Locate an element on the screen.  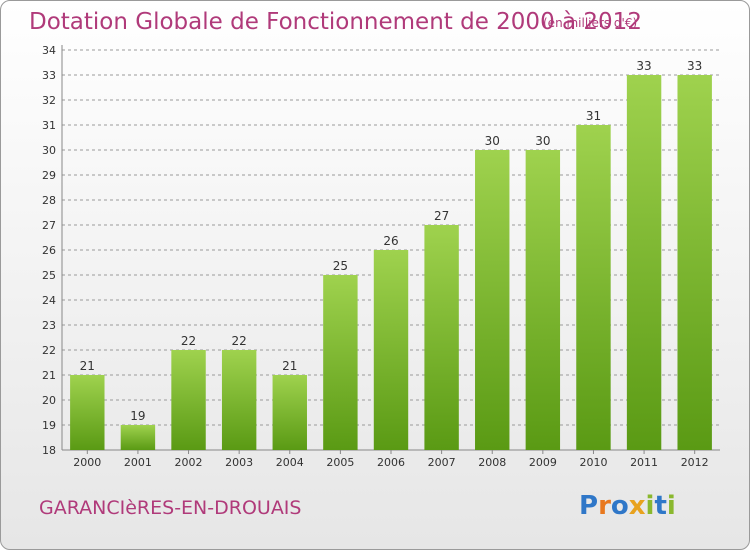
commune-name: GARANCIèRES-EN-DROUAIS is located at coordinates (170, 508).